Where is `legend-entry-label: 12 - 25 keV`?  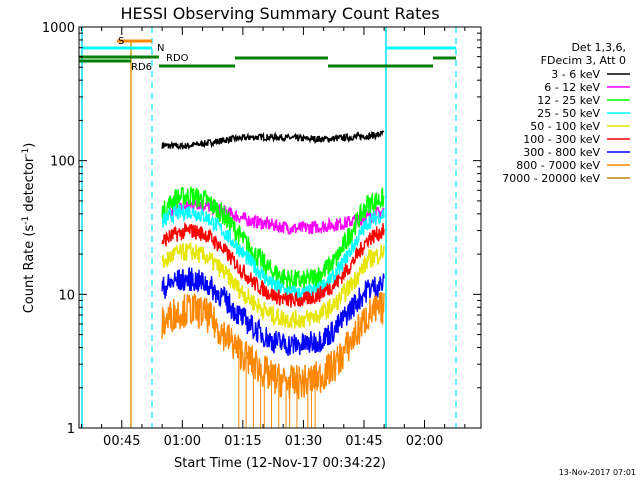
legend-entry-label: 12 - 25 keV is located at coordinates (568, 100).